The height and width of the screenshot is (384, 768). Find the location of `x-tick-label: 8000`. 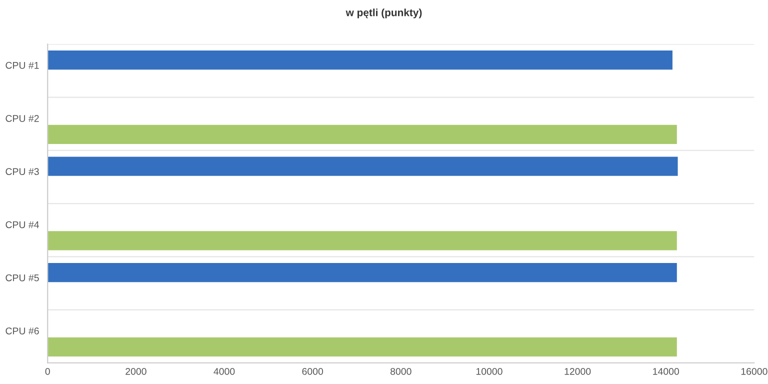

x-tick-label: 8000 is located at coordinates (401, 371).